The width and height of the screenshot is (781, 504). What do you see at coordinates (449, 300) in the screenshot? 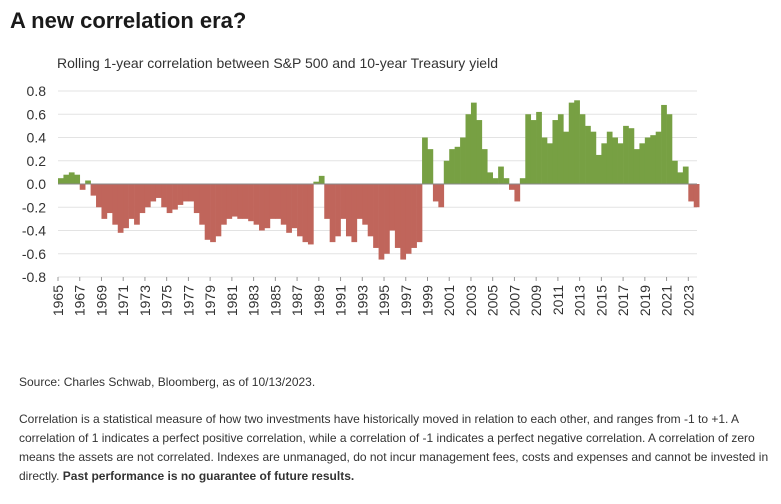
I see `x-tick-label: 2001` at bounding box center [449, 300].